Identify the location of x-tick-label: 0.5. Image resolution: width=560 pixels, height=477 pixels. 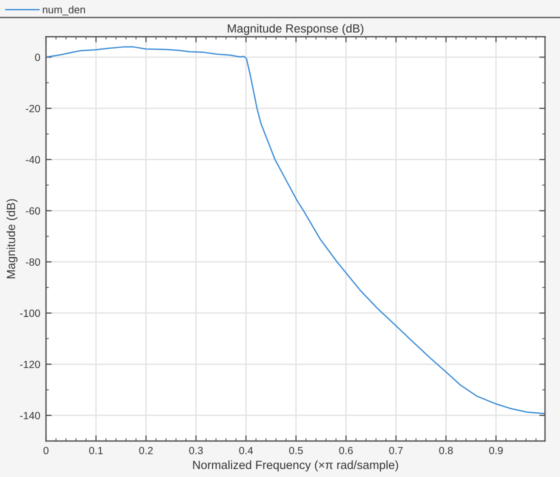
(296, 450).